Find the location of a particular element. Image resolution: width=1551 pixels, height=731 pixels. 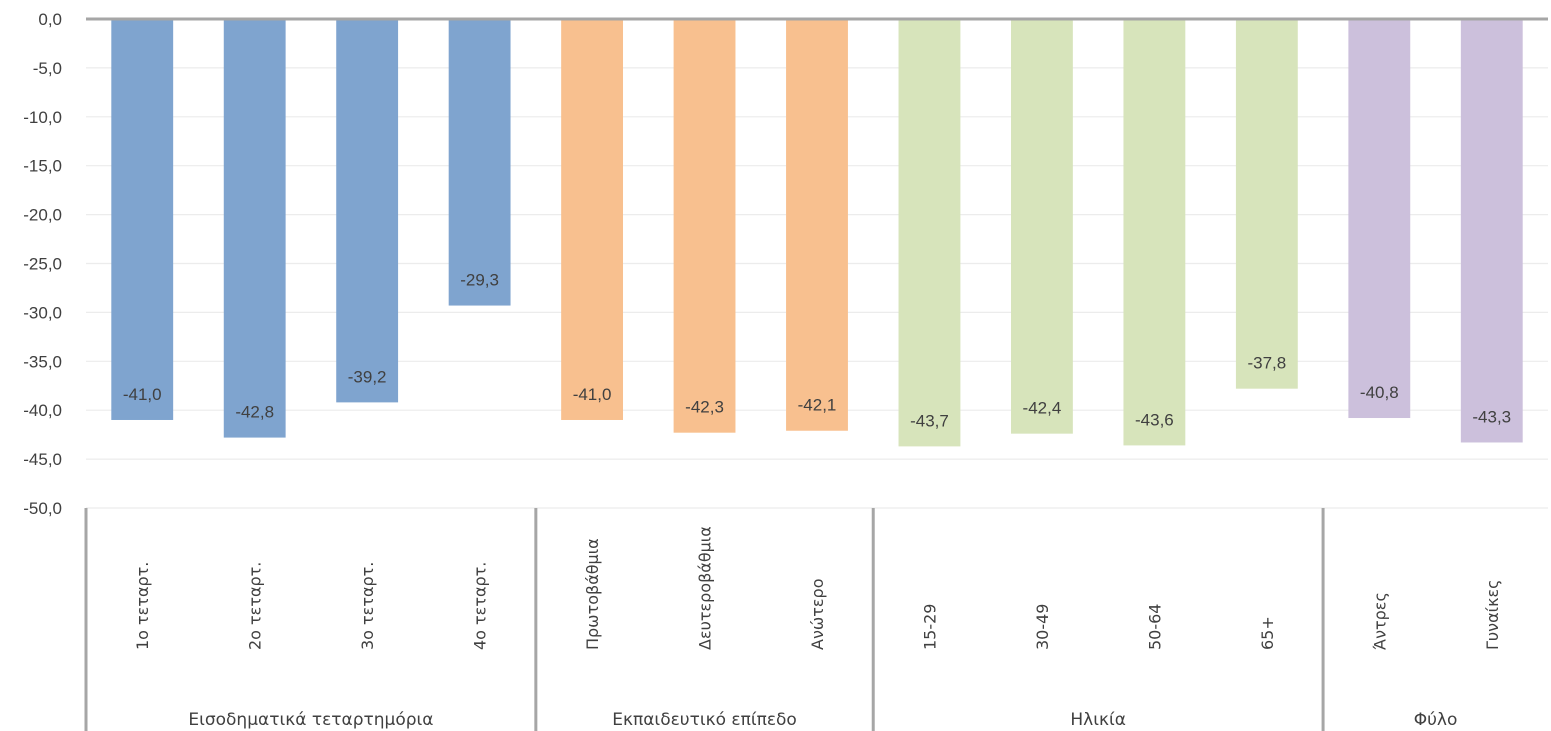

category-label: 4ο τεταρτ. is located at coordinates (480, 606).